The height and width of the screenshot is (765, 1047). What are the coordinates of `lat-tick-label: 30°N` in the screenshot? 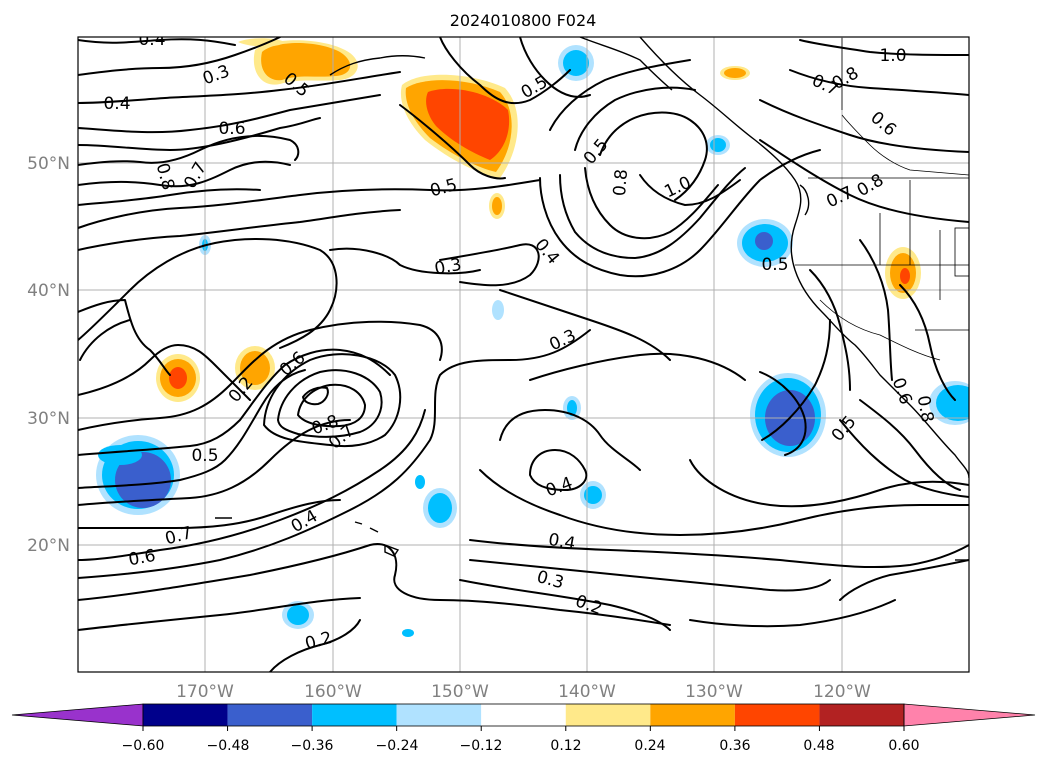 It's located at (48, 419).